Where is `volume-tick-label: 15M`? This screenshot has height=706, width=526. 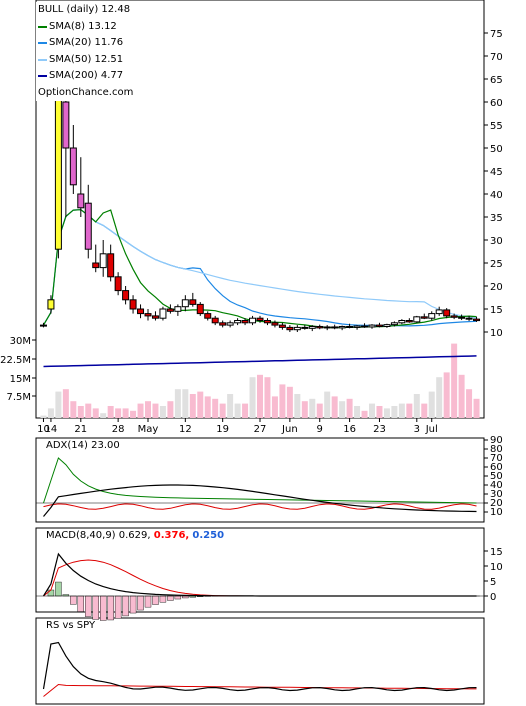
volume-tick-label: 15M is located at coordinates (20, 379).